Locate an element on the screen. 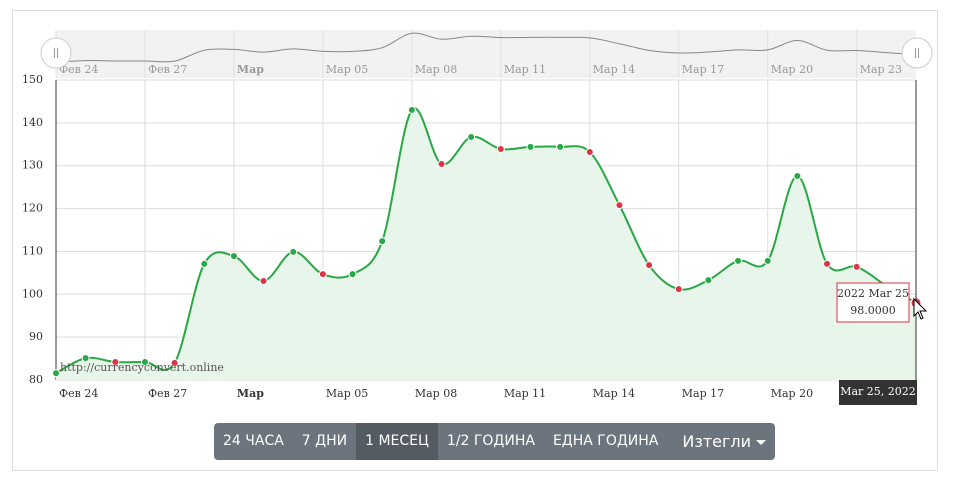  y-tick-label: 90 is located at coordinates (36, 336).